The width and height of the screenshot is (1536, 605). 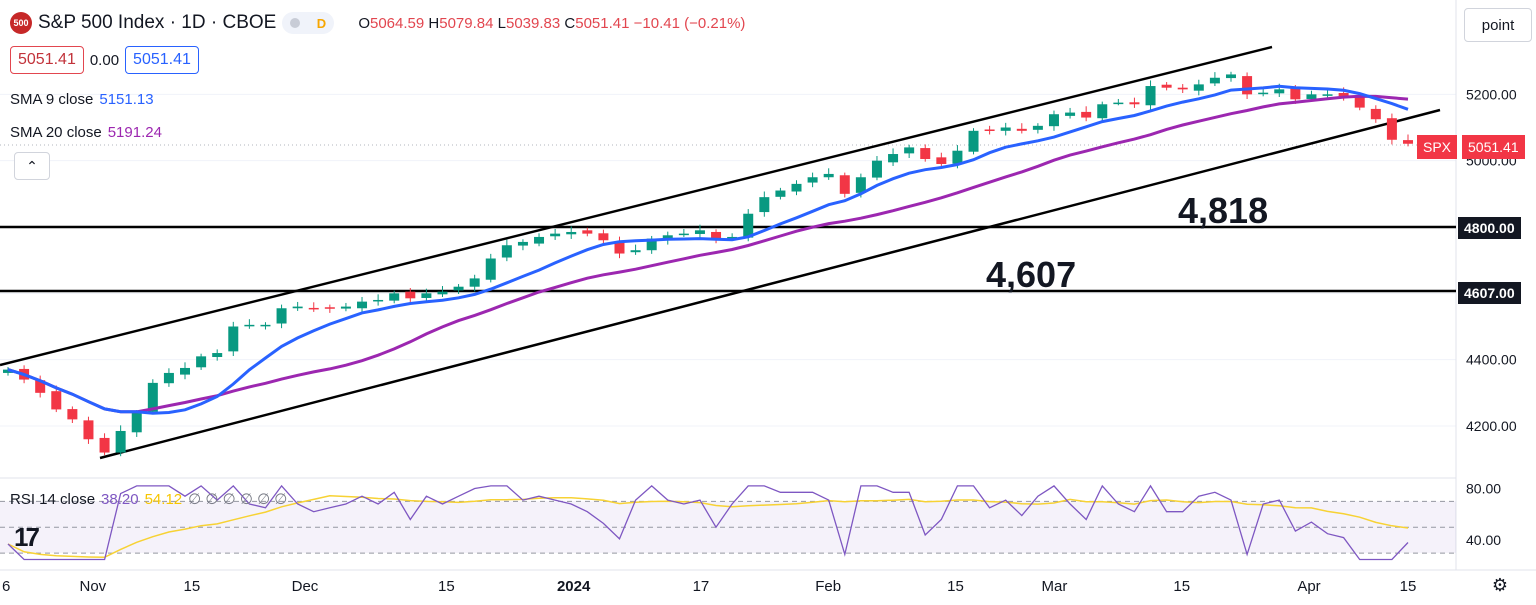 I want to click on buy-price-button: 5051.41, so click(x=162, y=60).